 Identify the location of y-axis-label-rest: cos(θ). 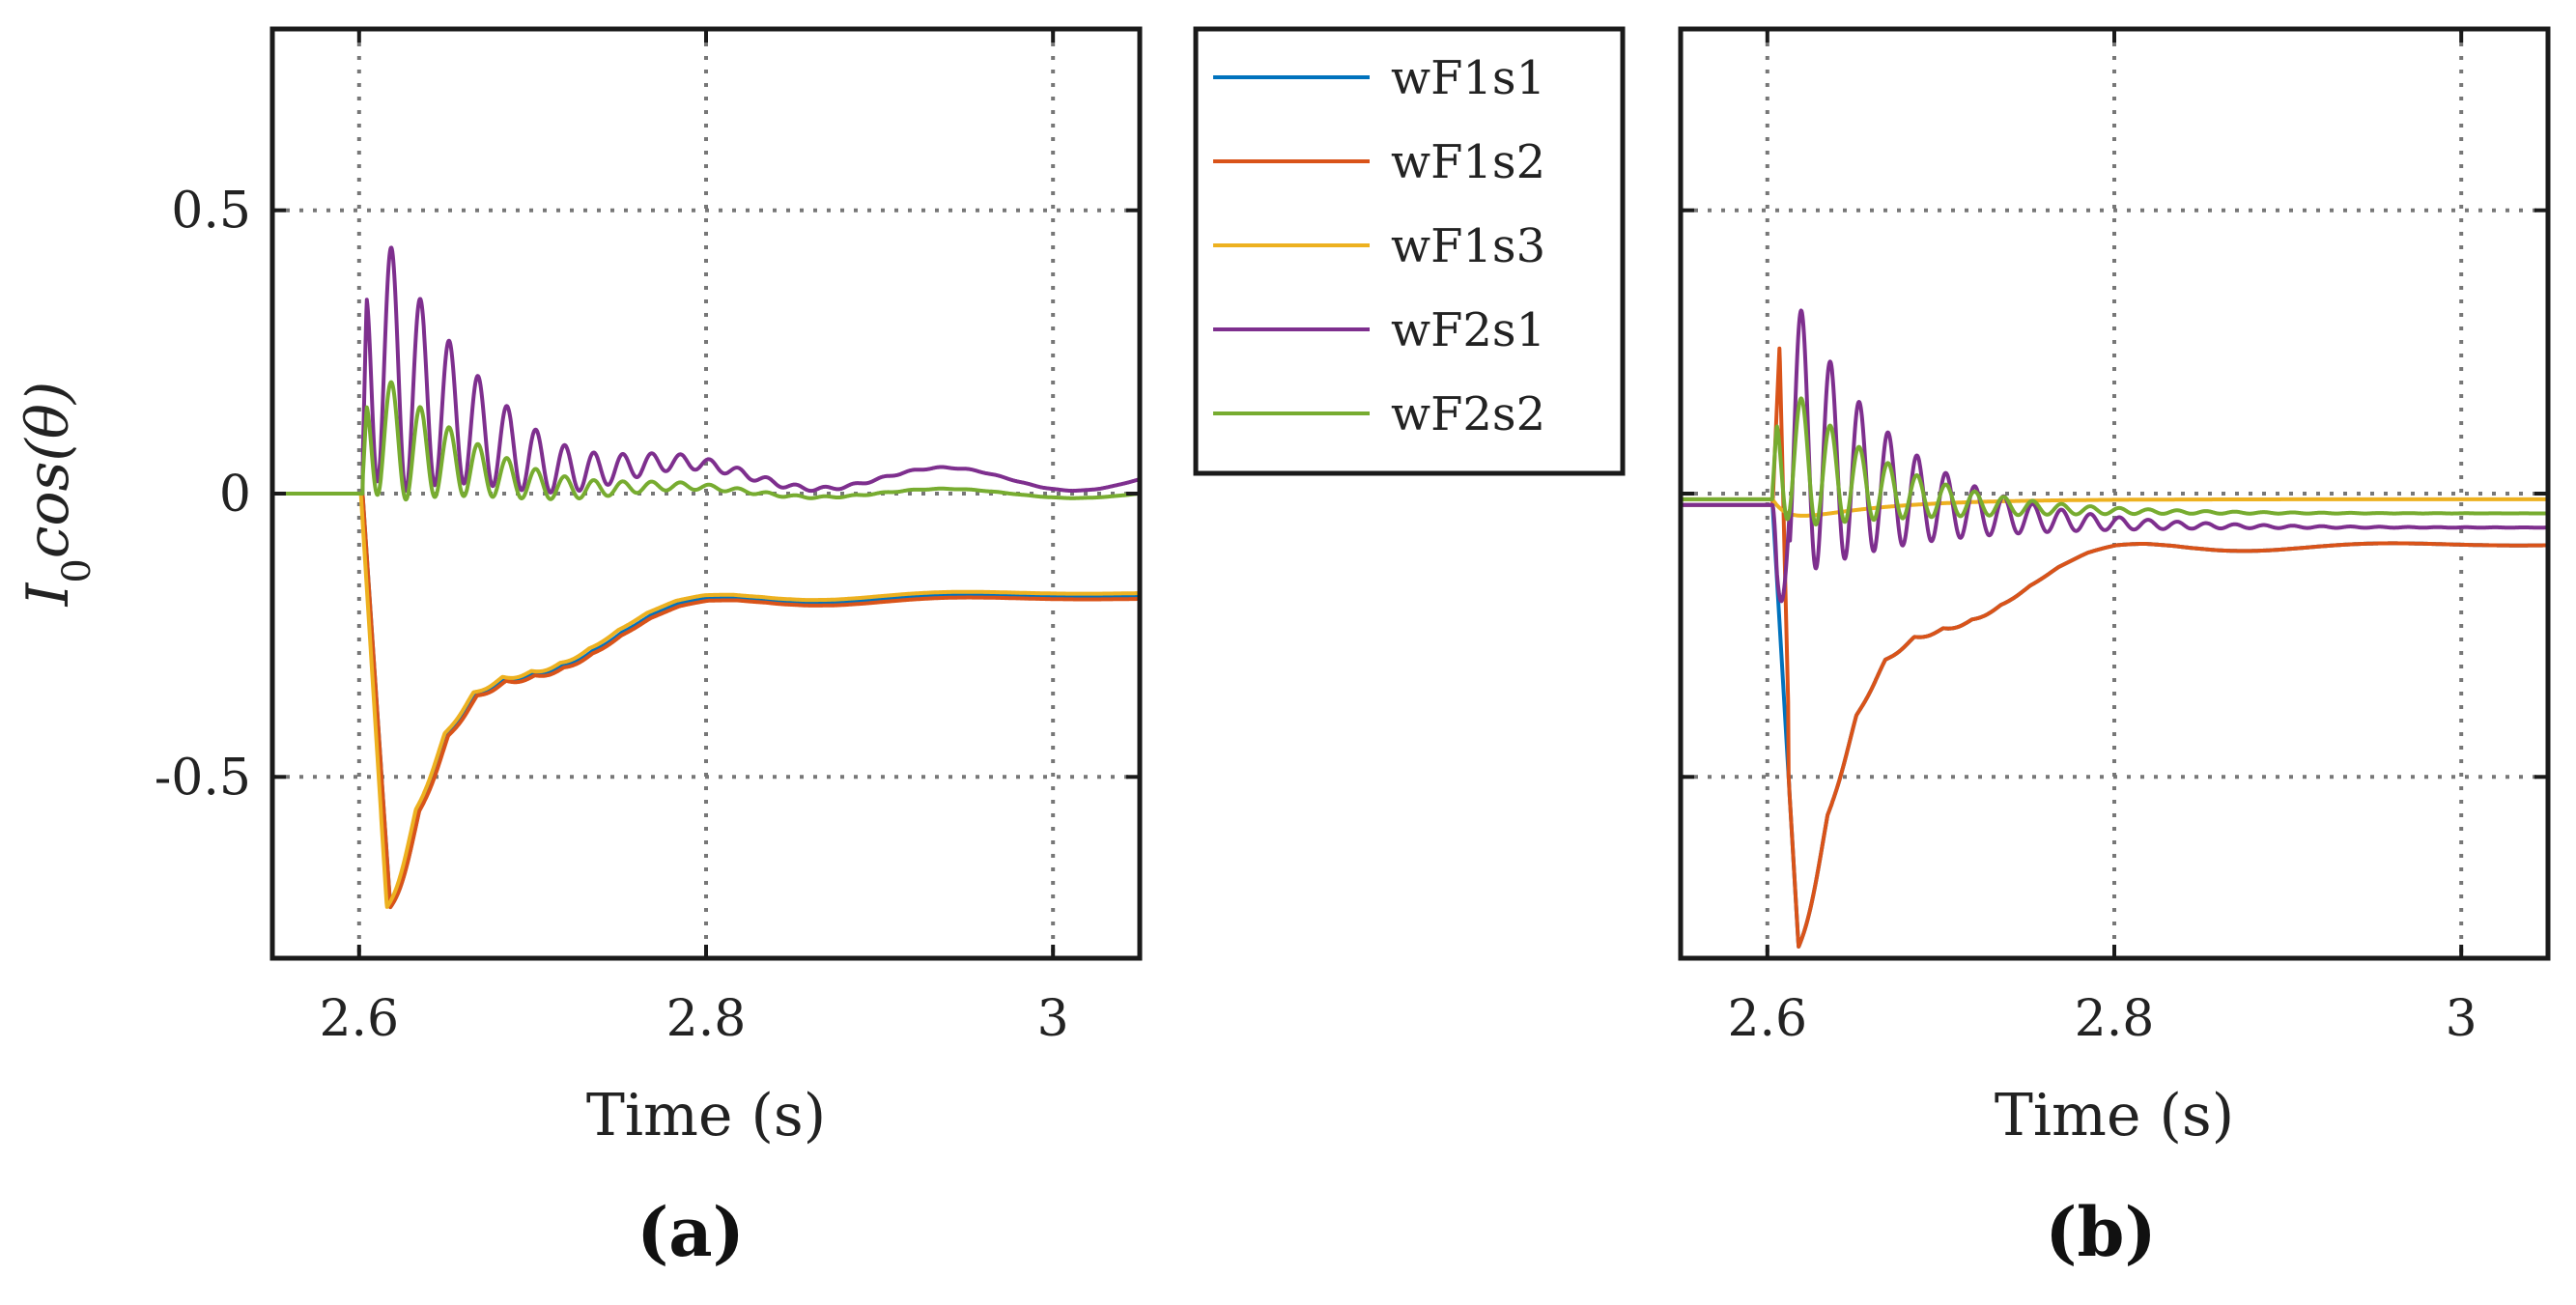
(48, 470).